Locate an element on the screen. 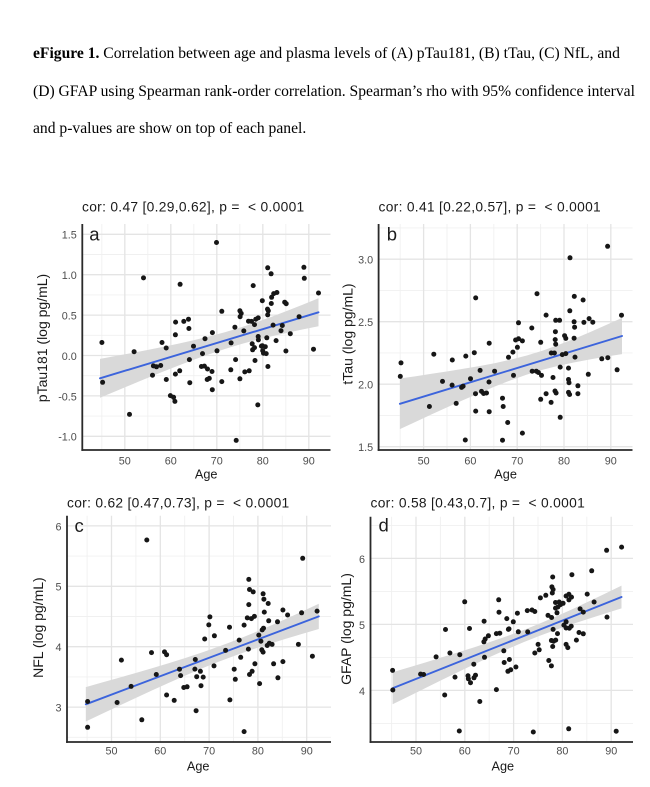 The image size is (650, 787). svg-text:cor: 0.47 [0.29,0.62], p = <: cor: 0.47 [0.29,0.62], p = < 0.0001 is located at coordinates (193, 207).